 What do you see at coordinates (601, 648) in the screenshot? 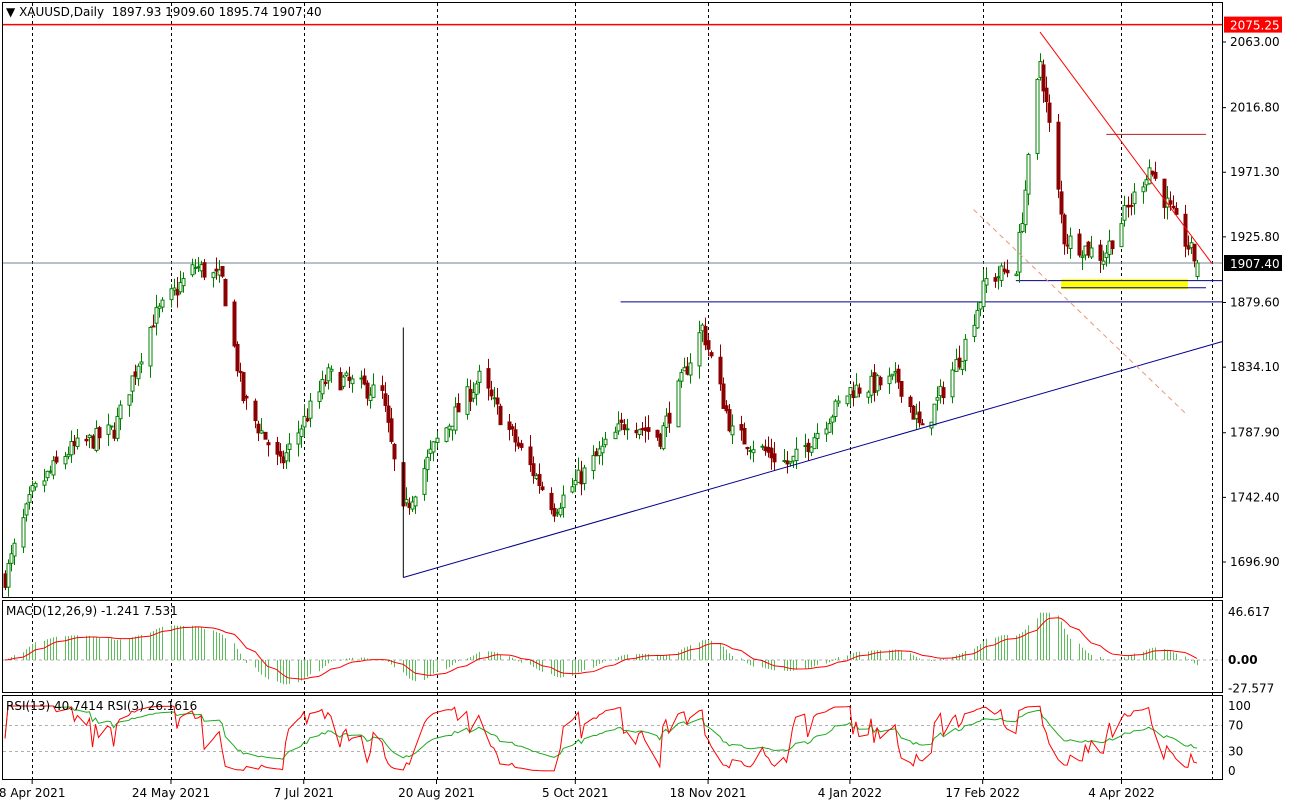
I see `macd-signal-line` at bounding box center [601, 648].